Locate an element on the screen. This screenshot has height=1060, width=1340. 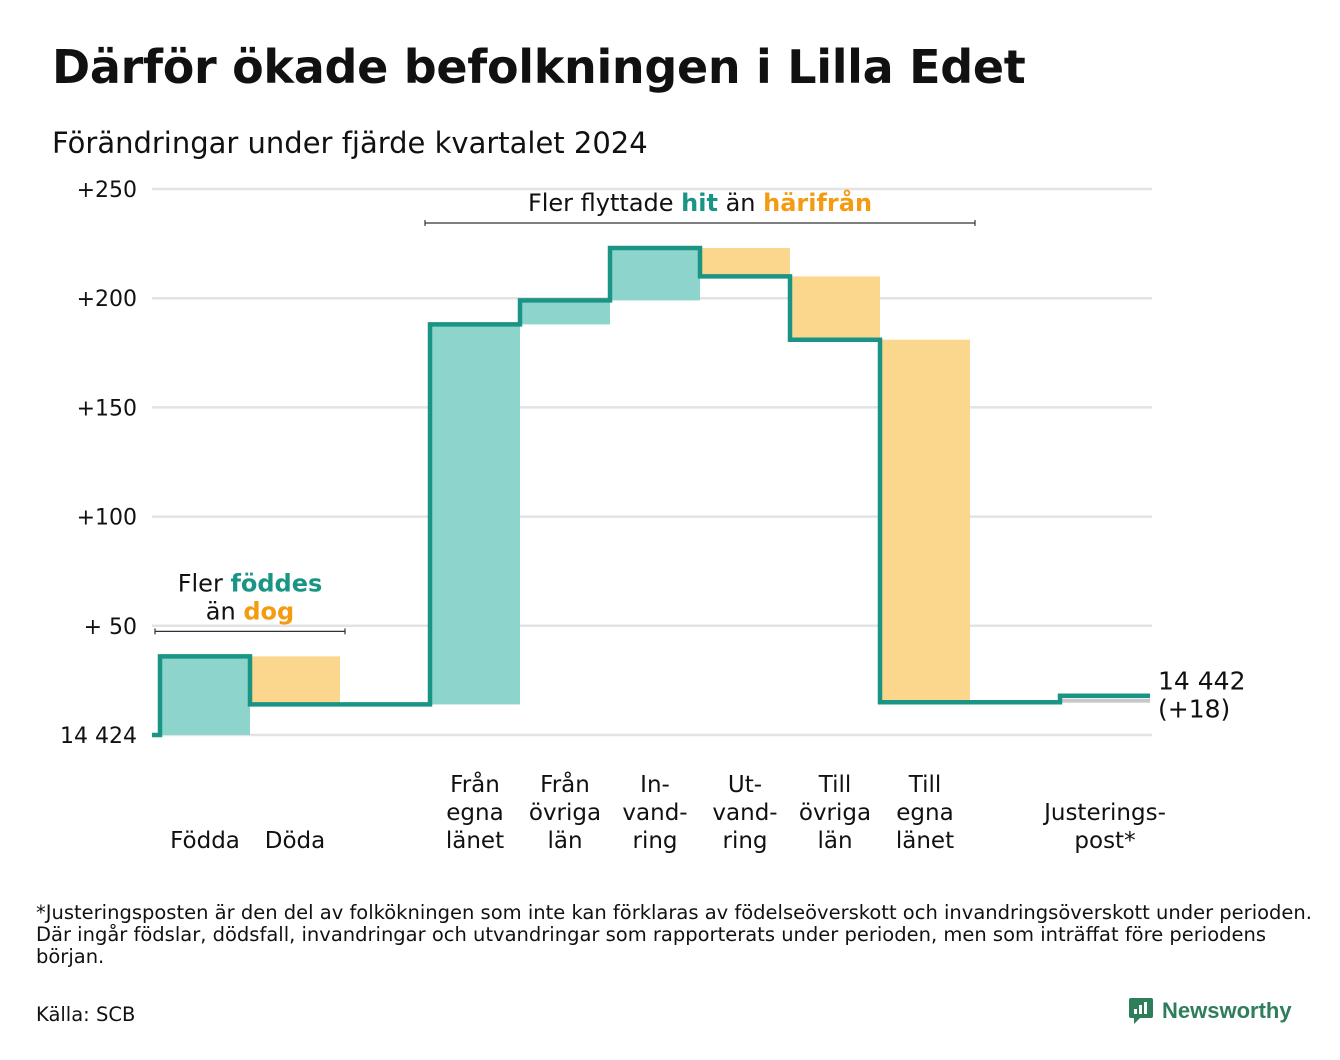
newsworthy-logo: Newsworthy is located at coordinates (1210, 1011).